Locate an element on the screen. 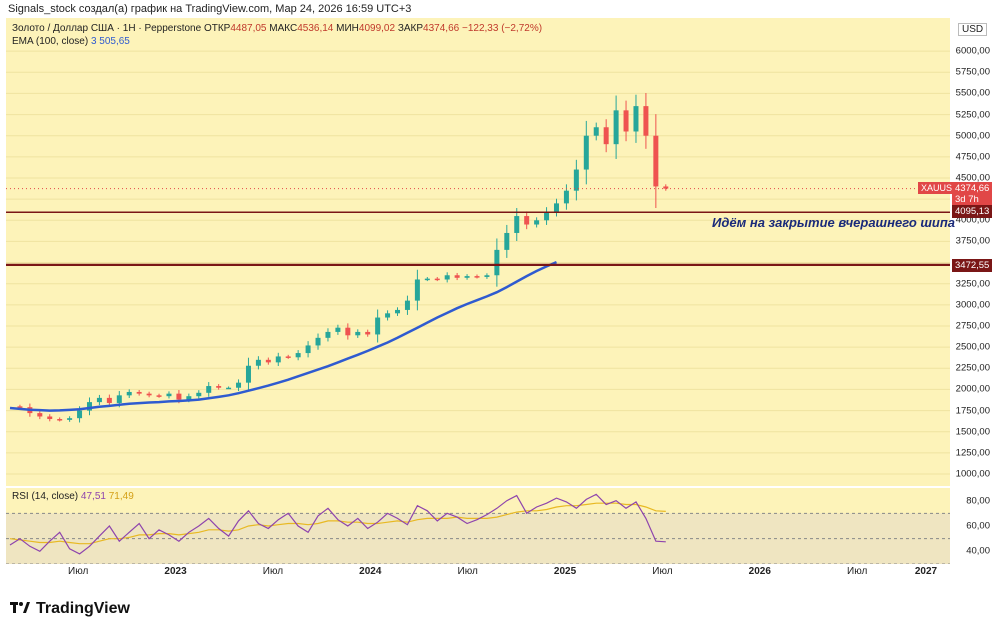 The height and width of the screenshot is (630, 1000). tradingview-brand: TradingView is located at coordinates (70, 609).